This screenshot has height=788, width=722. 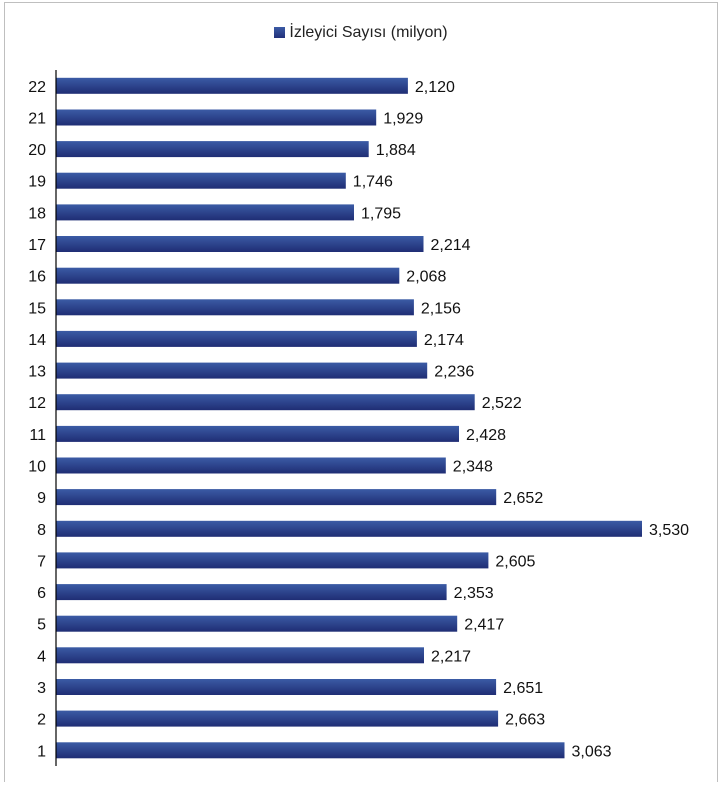 I want to click on data-label: 1,795, so click(x=381, y=213).